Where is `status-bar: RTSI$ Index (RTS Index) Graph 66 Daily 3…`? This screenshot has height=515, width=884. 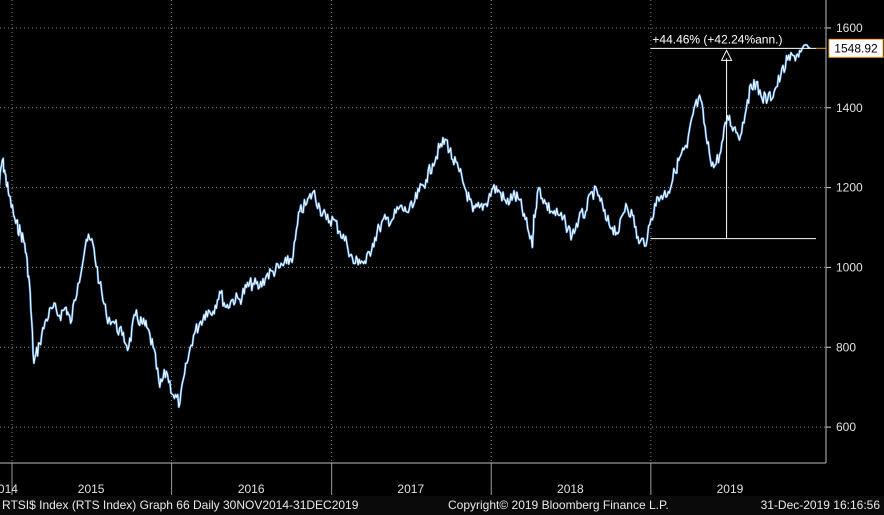 status-bar: RTSI$ Index (RTS Index) Graph 66 Daily 3… is located at coordinates (442, 505).